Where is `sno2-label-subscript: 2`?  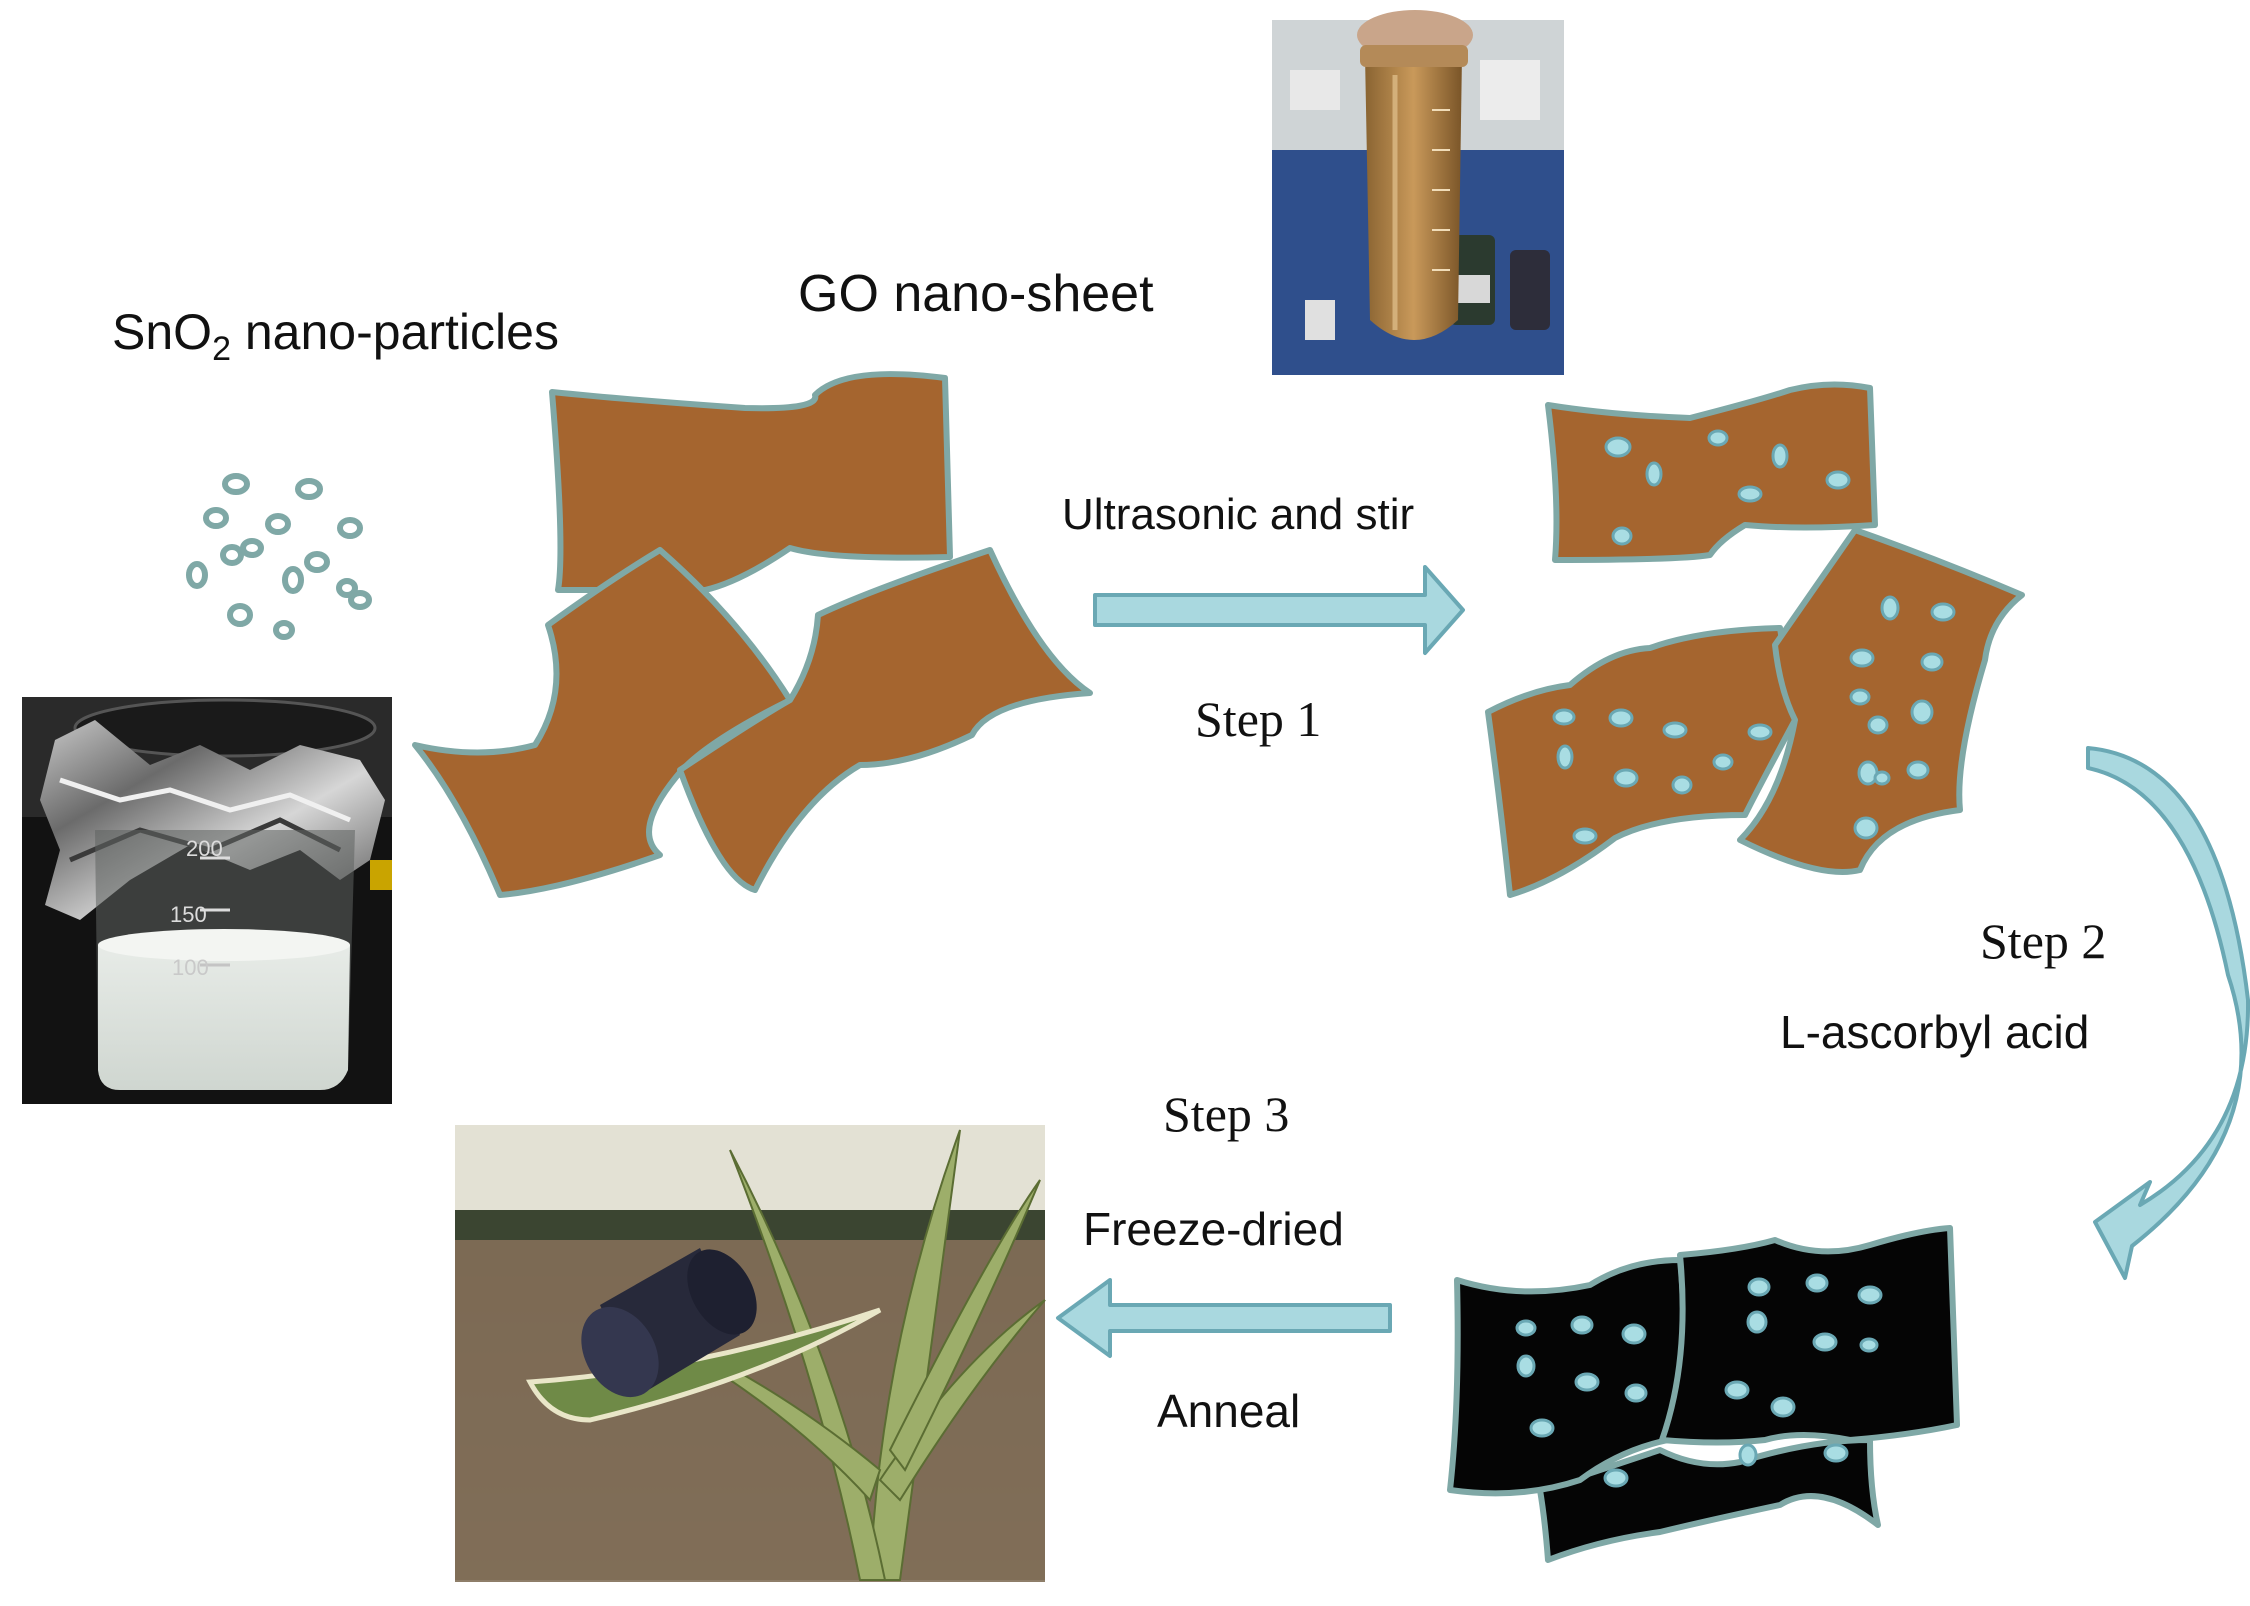 sno2-label-subscript: 2 is located at coordinates (221, 349).